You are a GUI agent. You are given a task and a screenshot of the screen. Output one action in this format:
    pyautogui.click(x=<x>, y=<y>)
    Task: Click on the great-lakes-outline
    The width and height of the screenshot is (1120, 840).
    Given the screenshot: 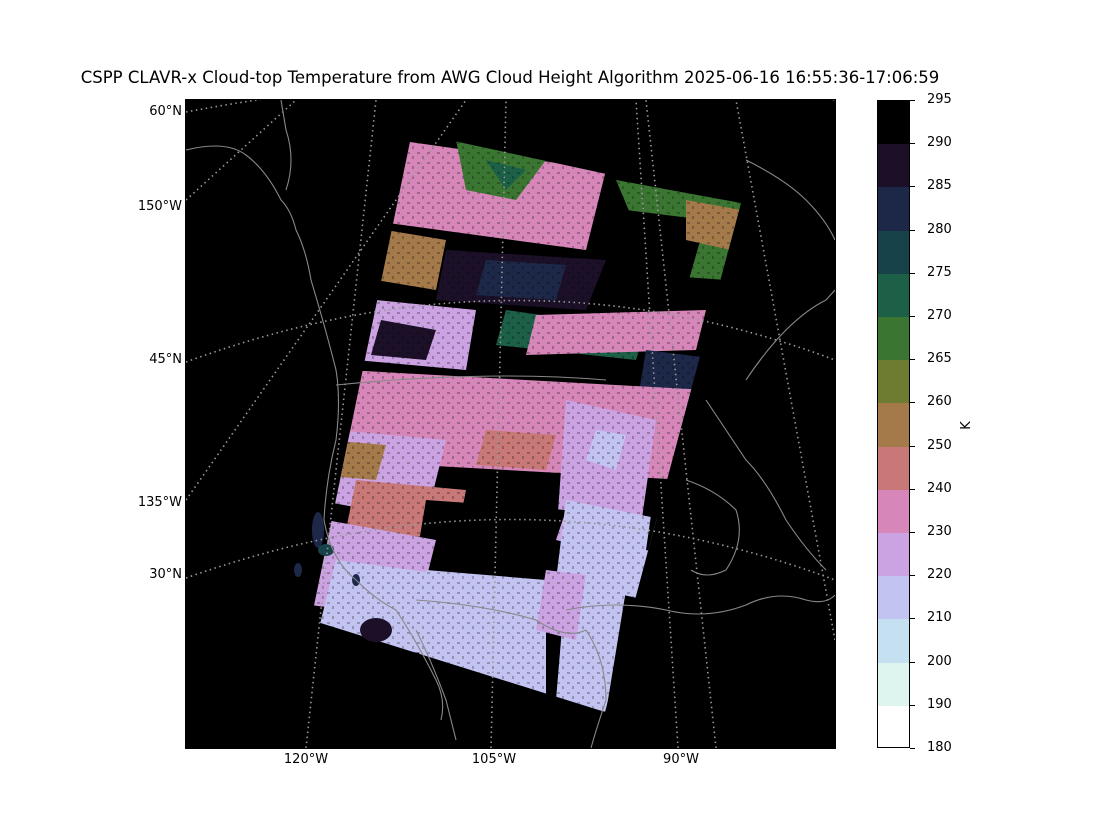 What is the action you would take?
    pyautogui.click(x=712, y=527)
    